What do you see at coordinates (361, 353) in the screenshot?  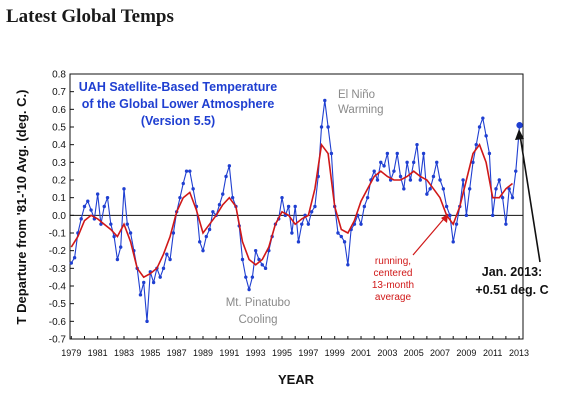 I see `x-tick-label: 2001` at bounding box center [361, 353].